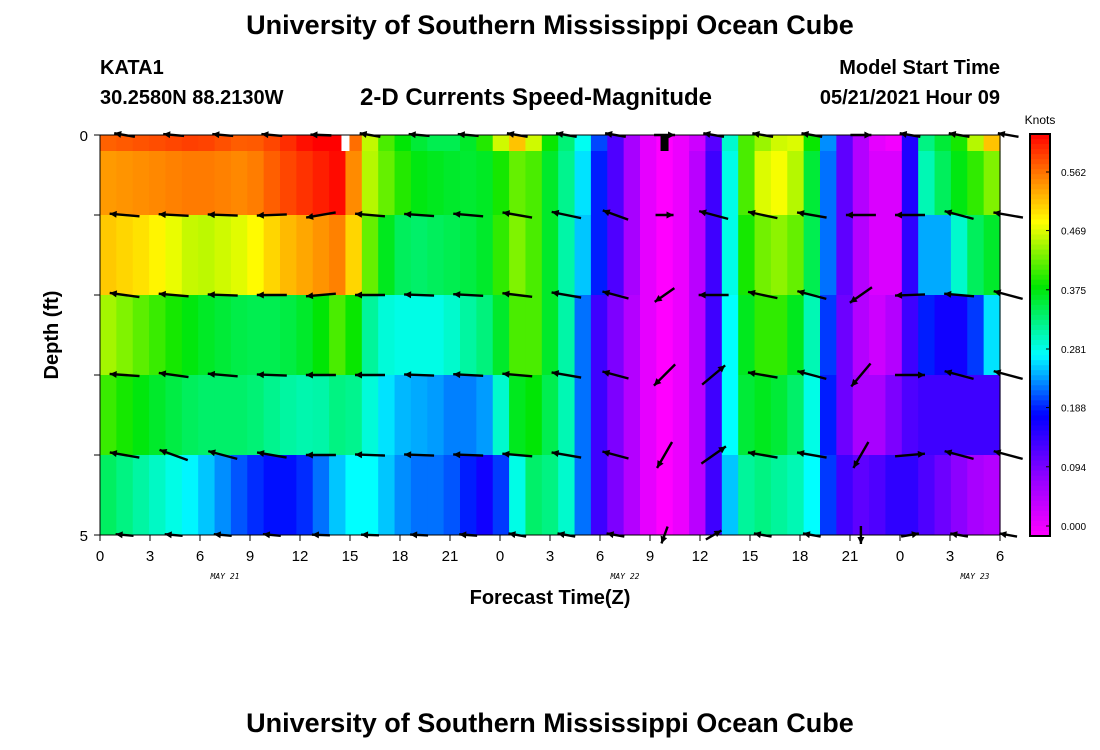  I want to click on colorbar-tick-label: 0.188, so click(1073, 409).